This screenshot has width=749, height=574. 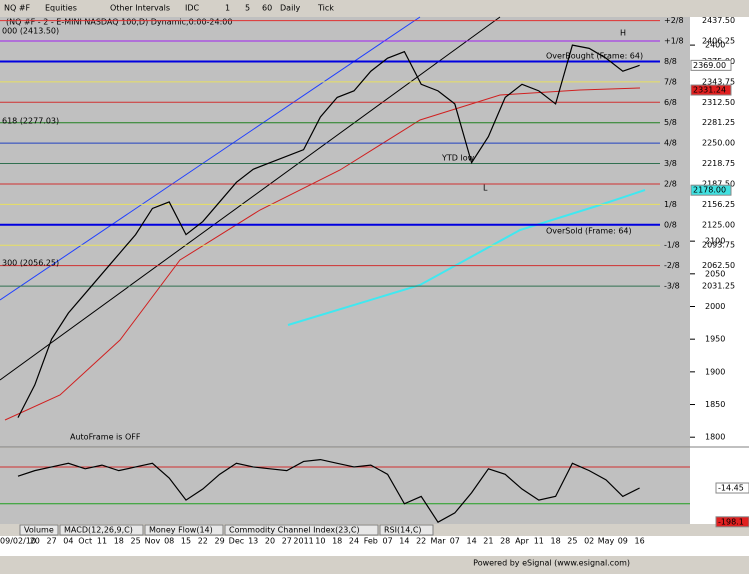 I want to click on murrey-name: 8/8, so click(x=670, y=61).